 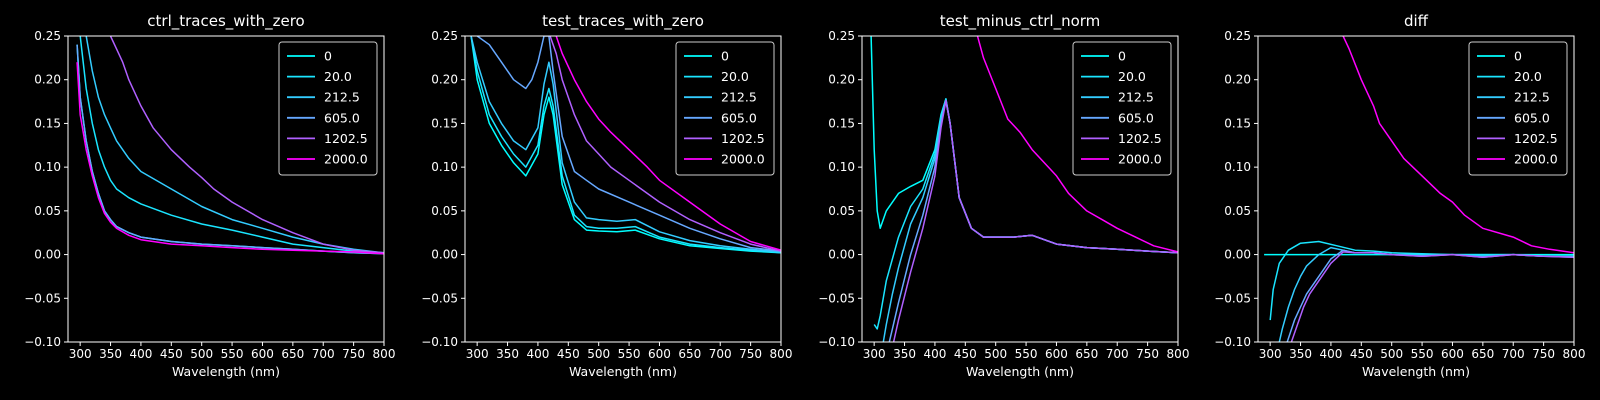 I want to click on x-tick-label: 400, so click(x=934, y=354).